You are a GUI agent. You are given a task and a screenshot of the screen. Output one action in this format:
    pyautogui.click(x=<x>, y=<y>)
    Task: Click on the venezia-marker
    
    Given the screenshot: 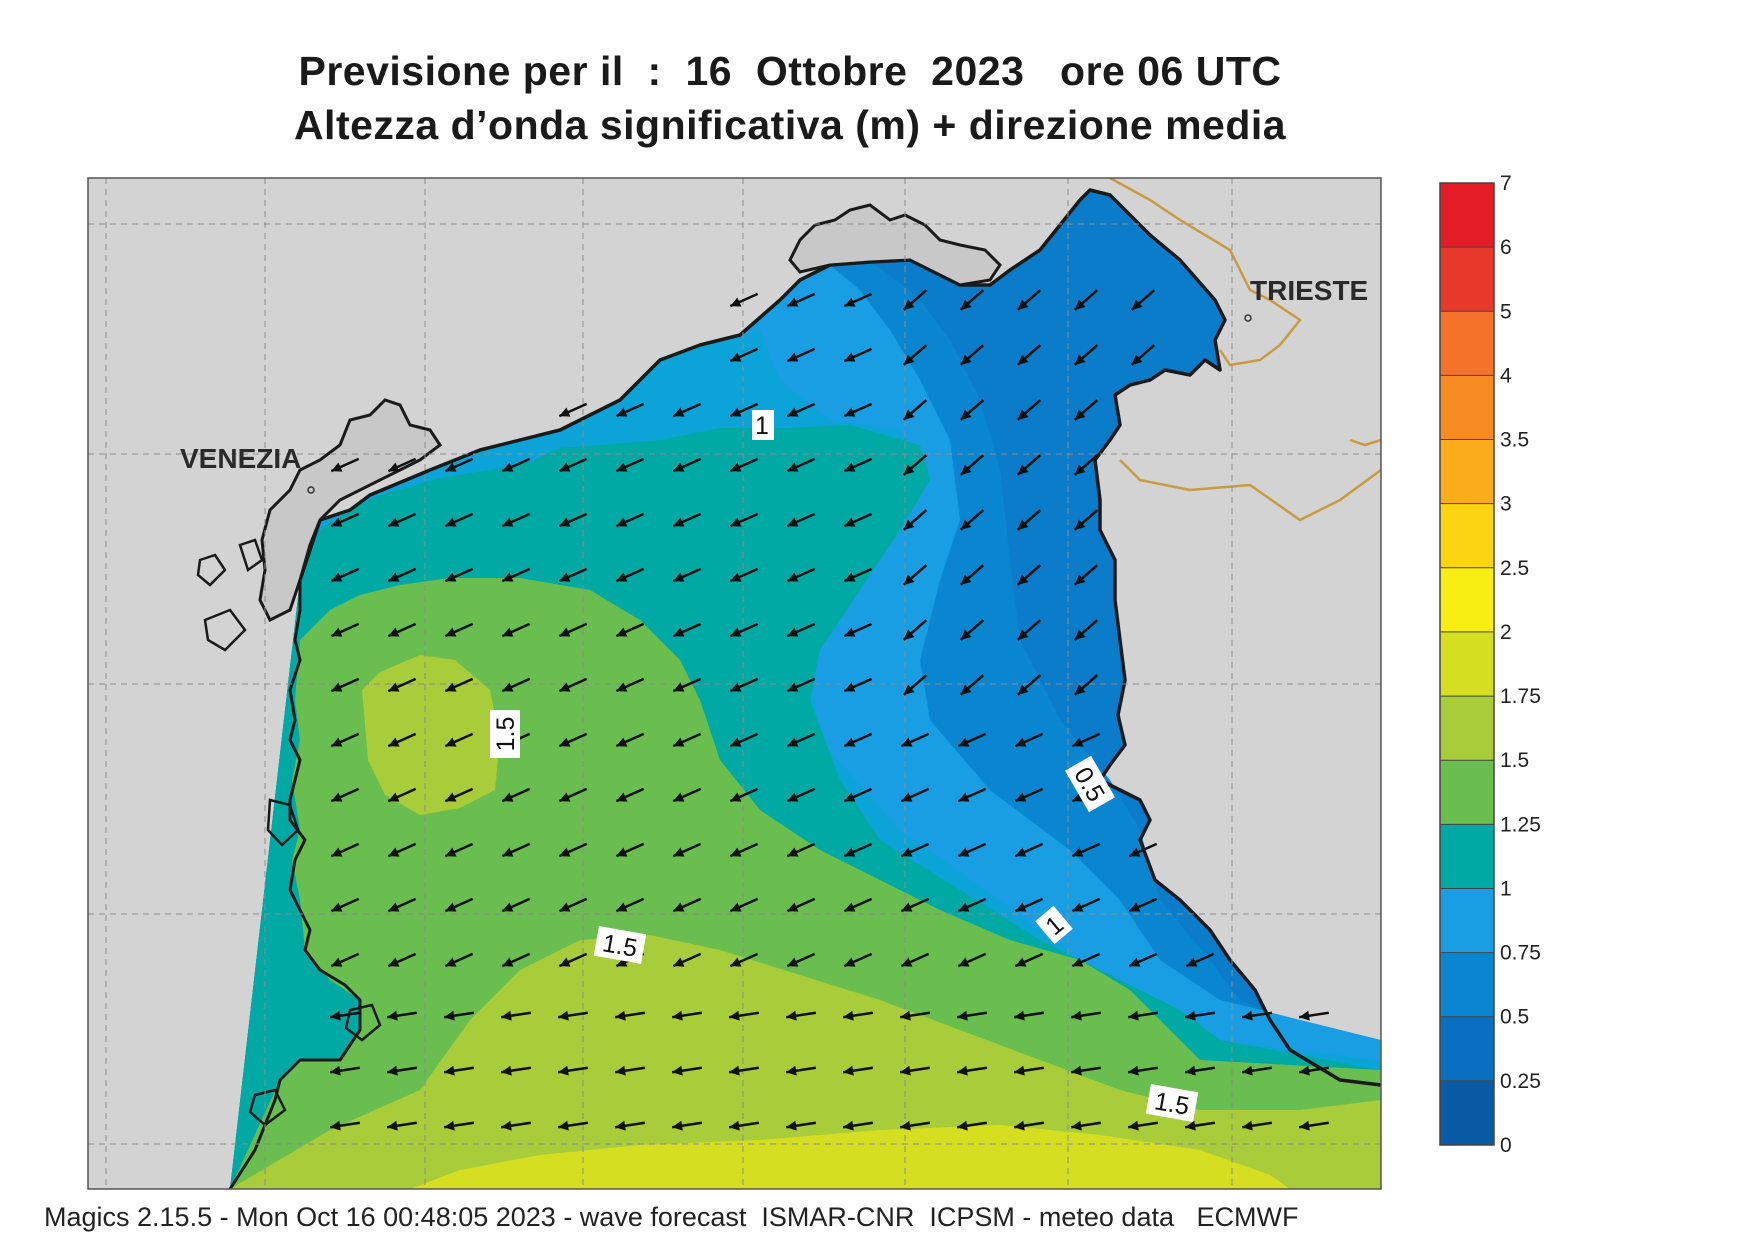 What is the action you would take?
    pyautogui.click(x=311, y=490)
    